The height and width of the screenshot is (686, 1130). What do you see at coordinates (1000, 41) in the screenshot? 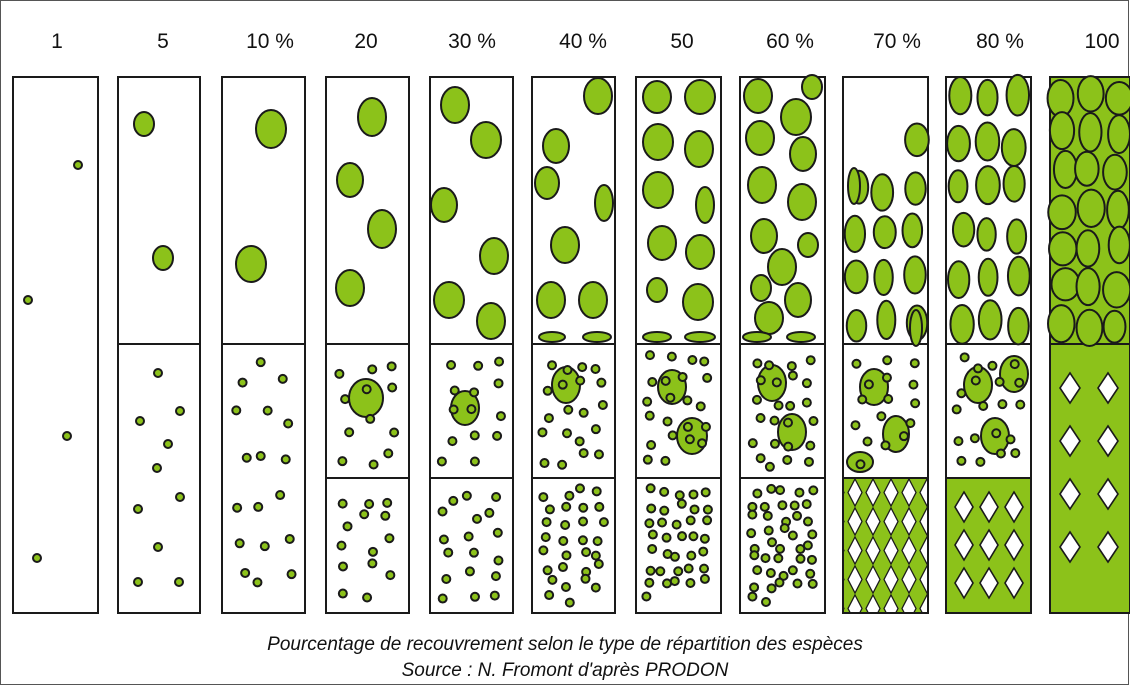
I see `column-label-80: 80 %` at bounding box center [1000, 41].